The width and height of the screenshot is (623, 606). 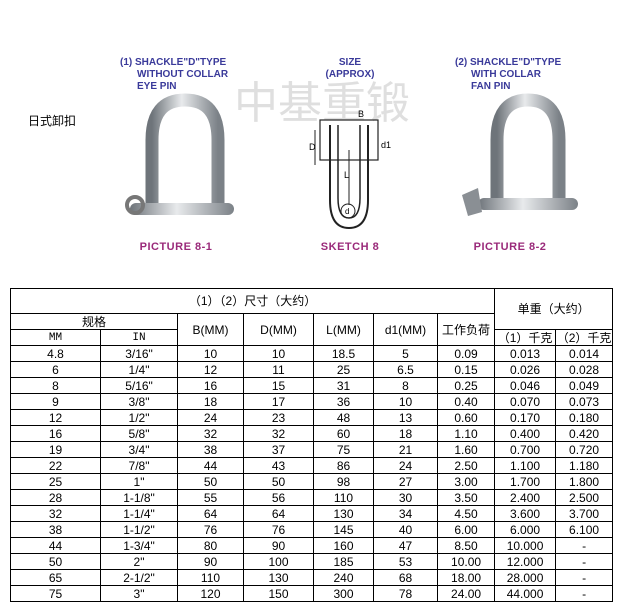 I want to click on table-cell: 23, so click(x=278, y=417).